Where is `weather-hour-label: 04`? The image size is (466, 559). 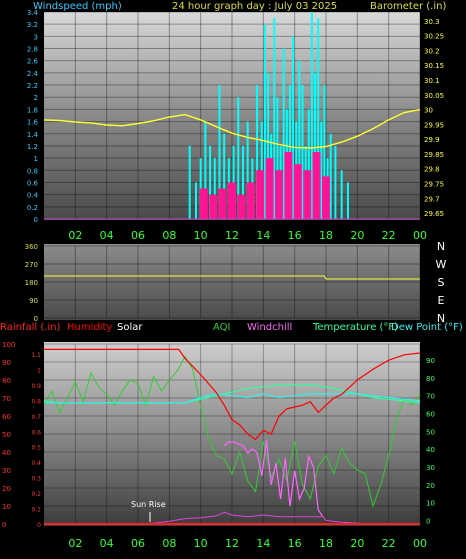 weather-hour-label: 04 is located at coordinates (107, 543).